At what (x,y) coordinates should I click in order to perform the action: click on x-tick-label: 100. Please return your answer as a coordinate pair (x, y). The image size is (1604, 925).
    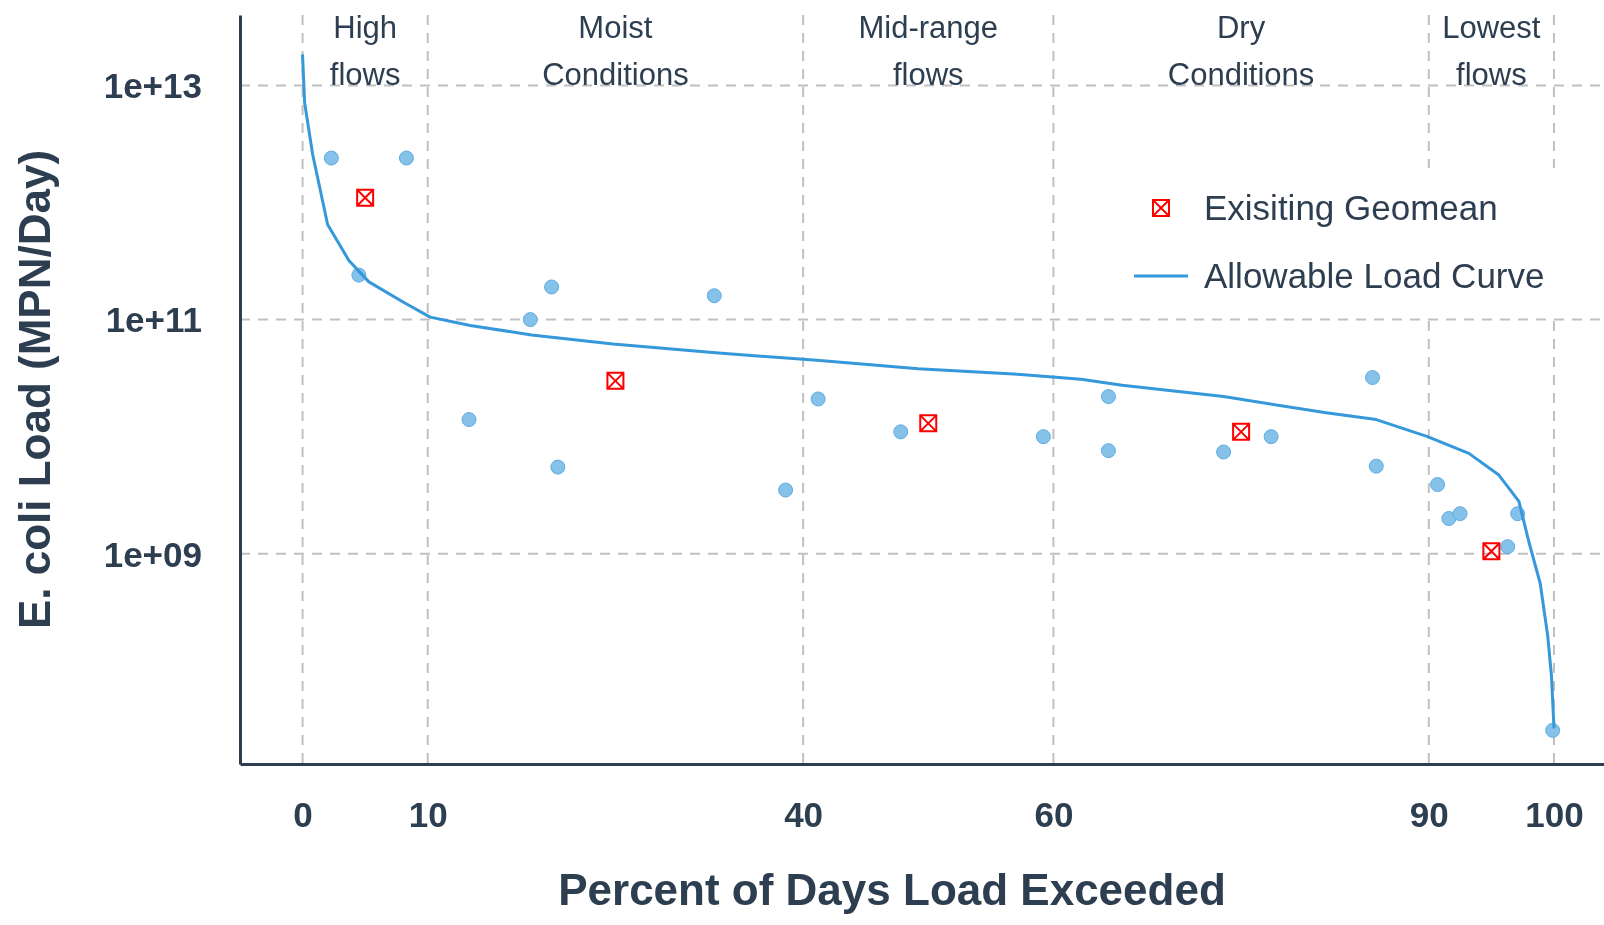
    Looking at the image, I should click on (1554, 814).